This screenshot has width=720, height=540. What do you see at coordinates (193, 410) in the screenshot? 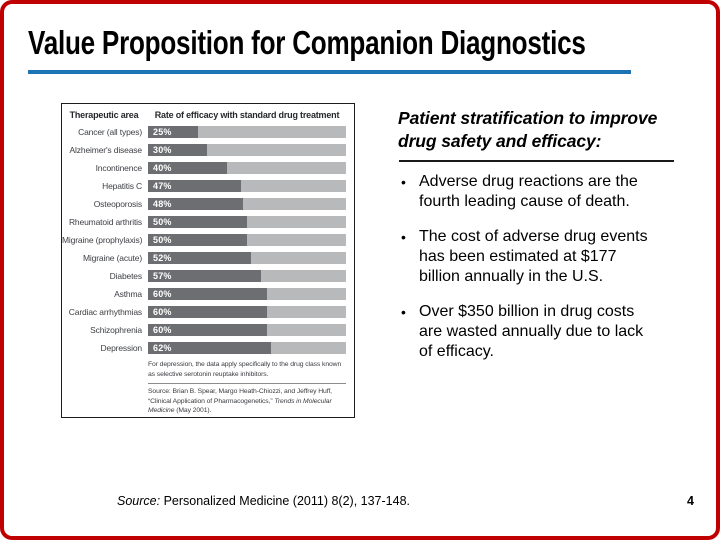
I see `chart-source-tail: (May 2001).` at bounding box center [193, 410].